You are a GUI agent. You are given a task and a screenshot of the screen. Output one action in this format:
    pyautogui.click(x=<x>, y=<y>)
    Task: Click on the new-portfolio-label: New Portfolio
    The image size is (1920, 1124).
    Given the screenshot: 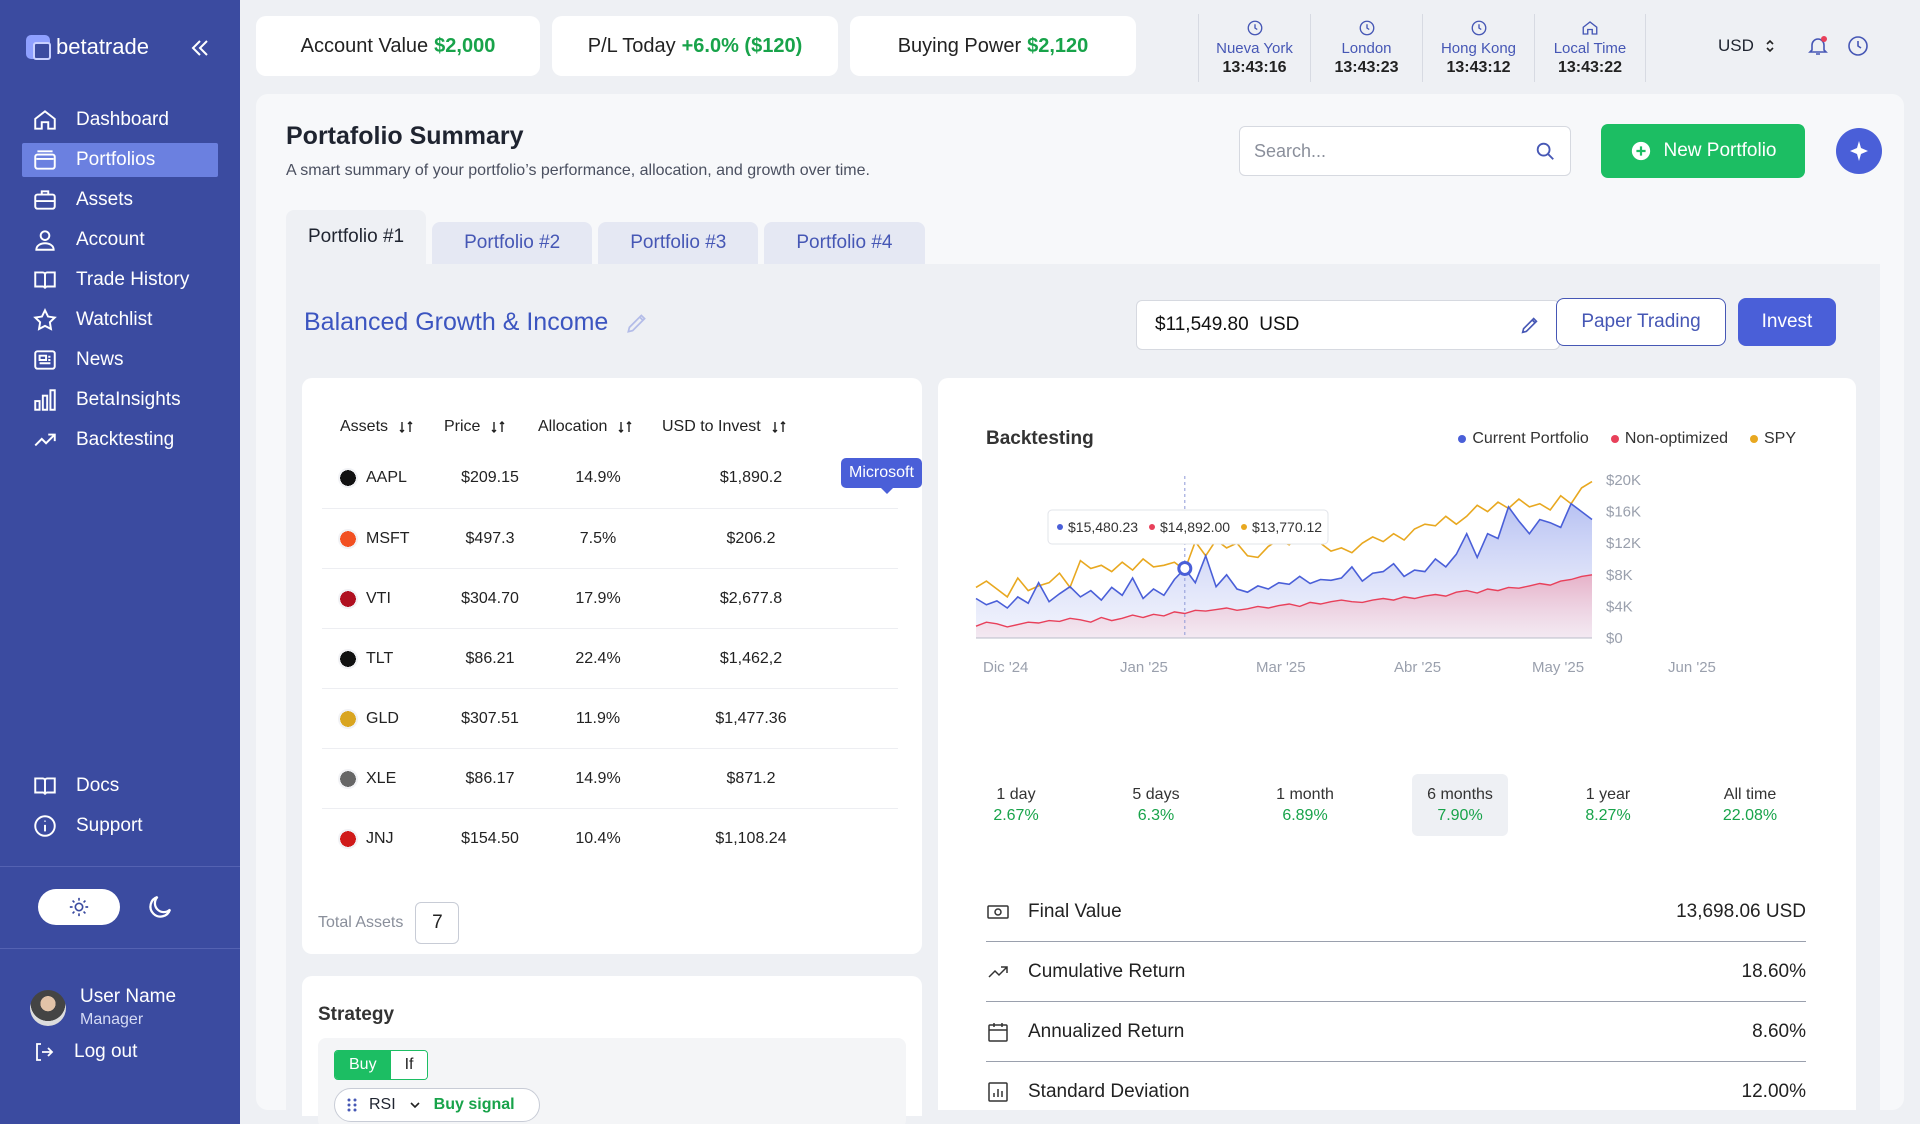 What is the action you would take?
    pyautogui.click(x=1720, y=150)
    